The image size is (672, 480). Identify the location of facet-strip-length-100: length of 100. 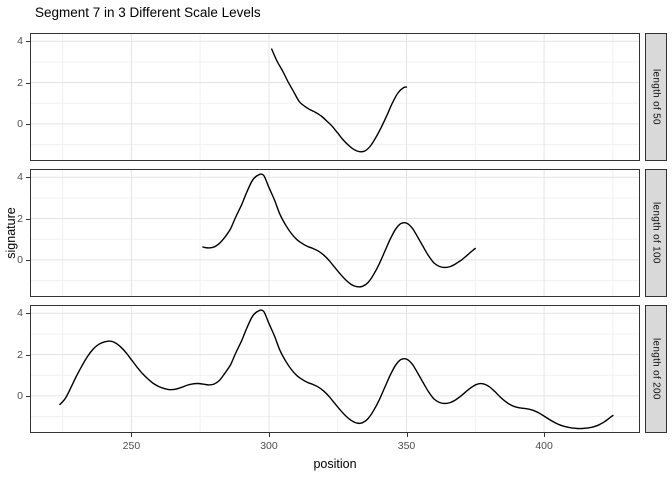
(656, 233).